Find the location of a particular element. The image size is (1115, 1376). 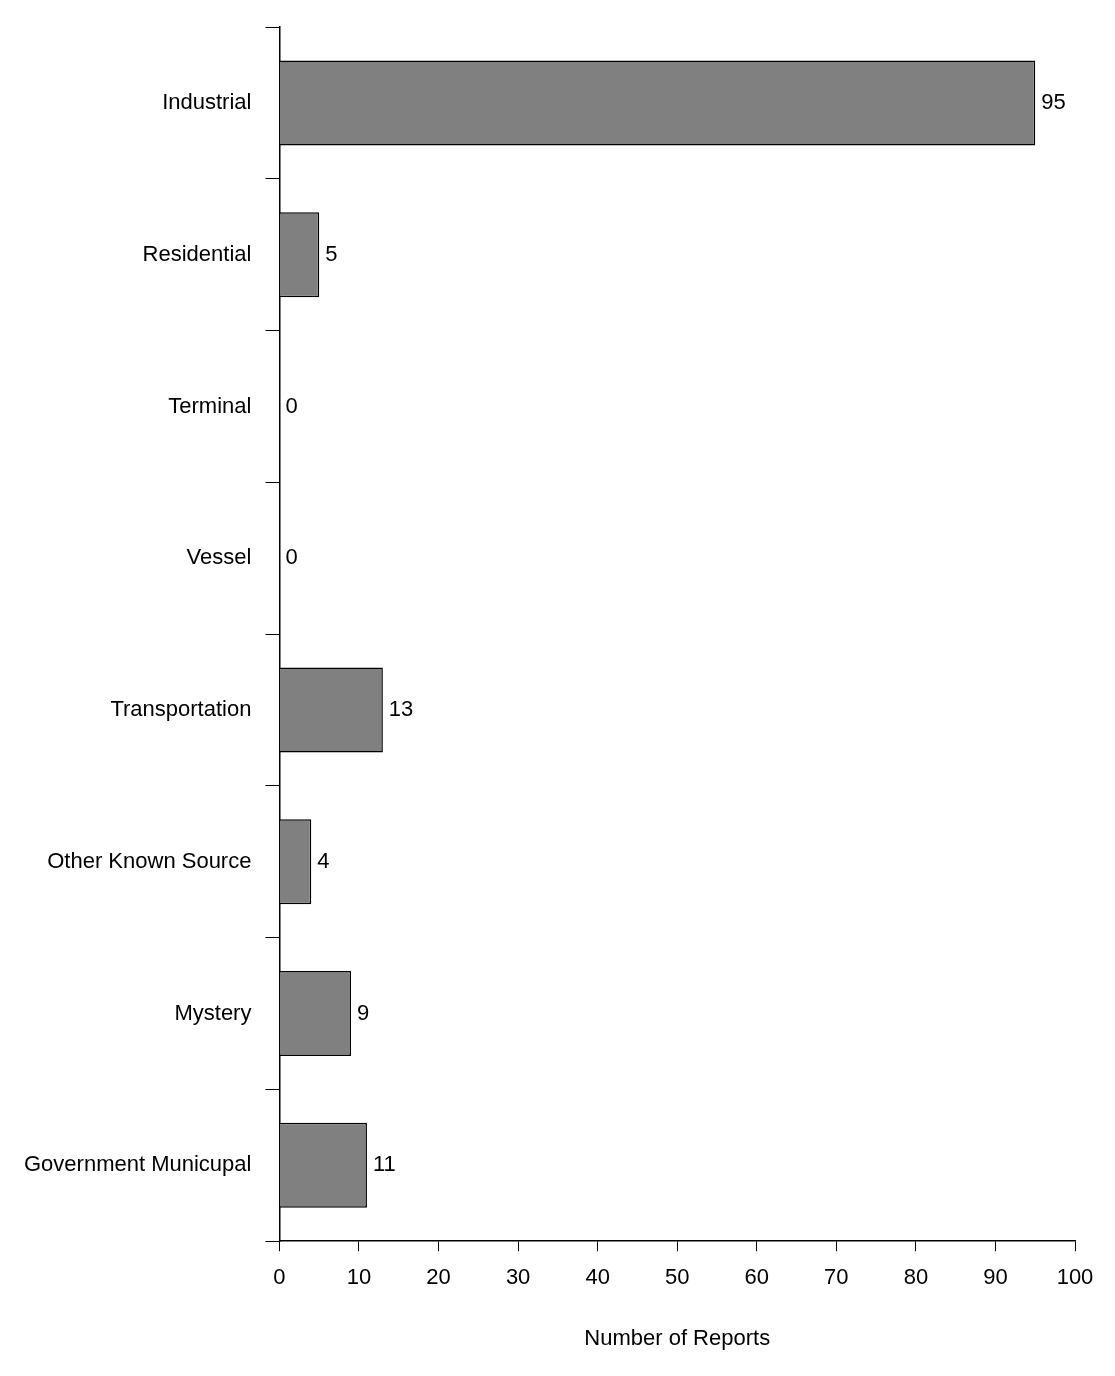

y-tick-label: Vessel is located at coordinates (219, 557).